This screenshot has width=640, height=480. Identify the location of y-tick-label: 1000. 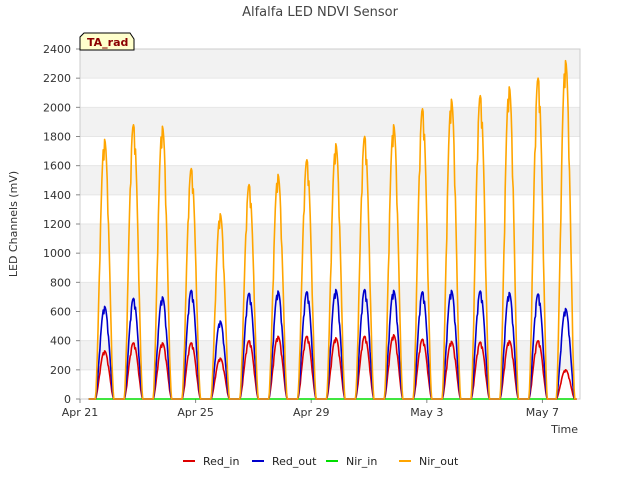
(57, 253).